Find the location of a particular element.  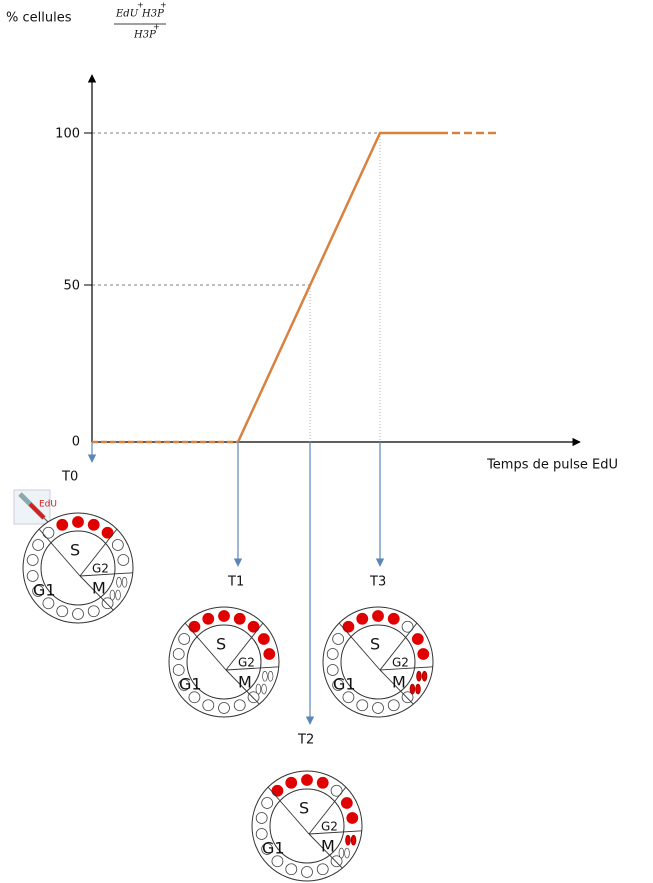

y-label-num: EdU is located at coordinates (127, 14).